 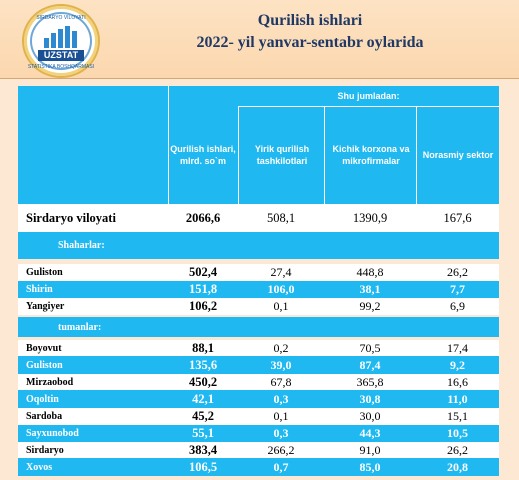 I want to click on cell-total: 45,2, so click(x=203, y=416).